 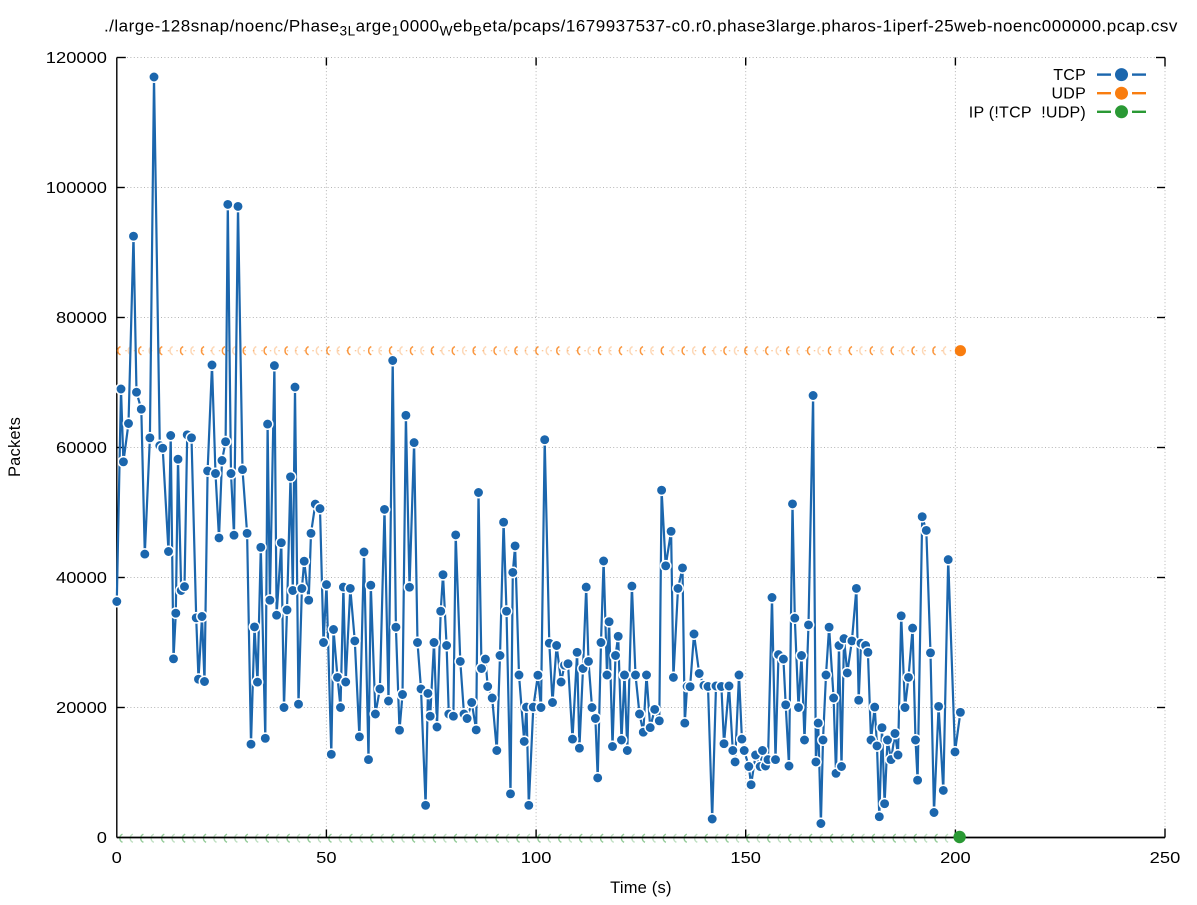 What do you see at coordinates (81, 578) in the screenshot?
I see `svg-text: 40000` at bounding box center [81, 578].